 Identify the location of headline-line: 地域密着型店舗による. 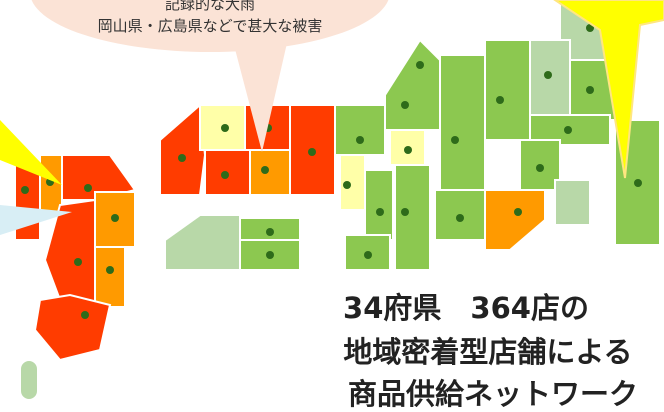
(487, 352).